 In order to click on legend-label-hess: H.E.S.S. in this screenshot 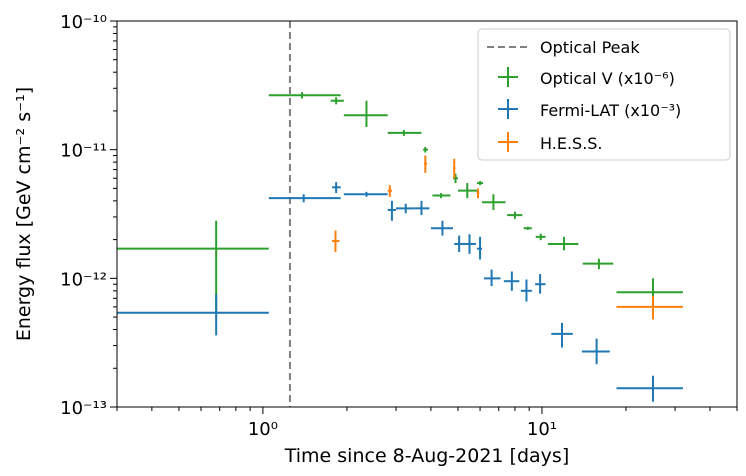, I will do `click(571, 143)`.